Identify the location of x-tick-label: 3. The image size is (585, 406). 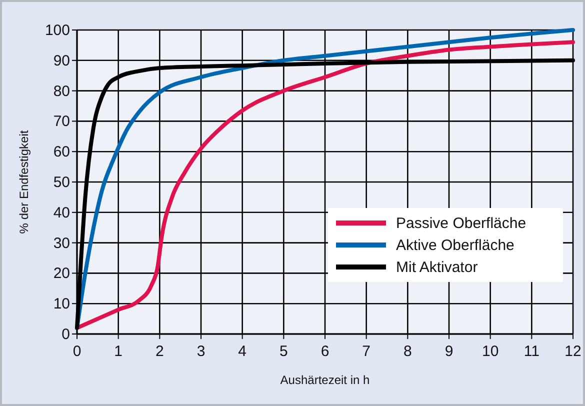
(201, 351).